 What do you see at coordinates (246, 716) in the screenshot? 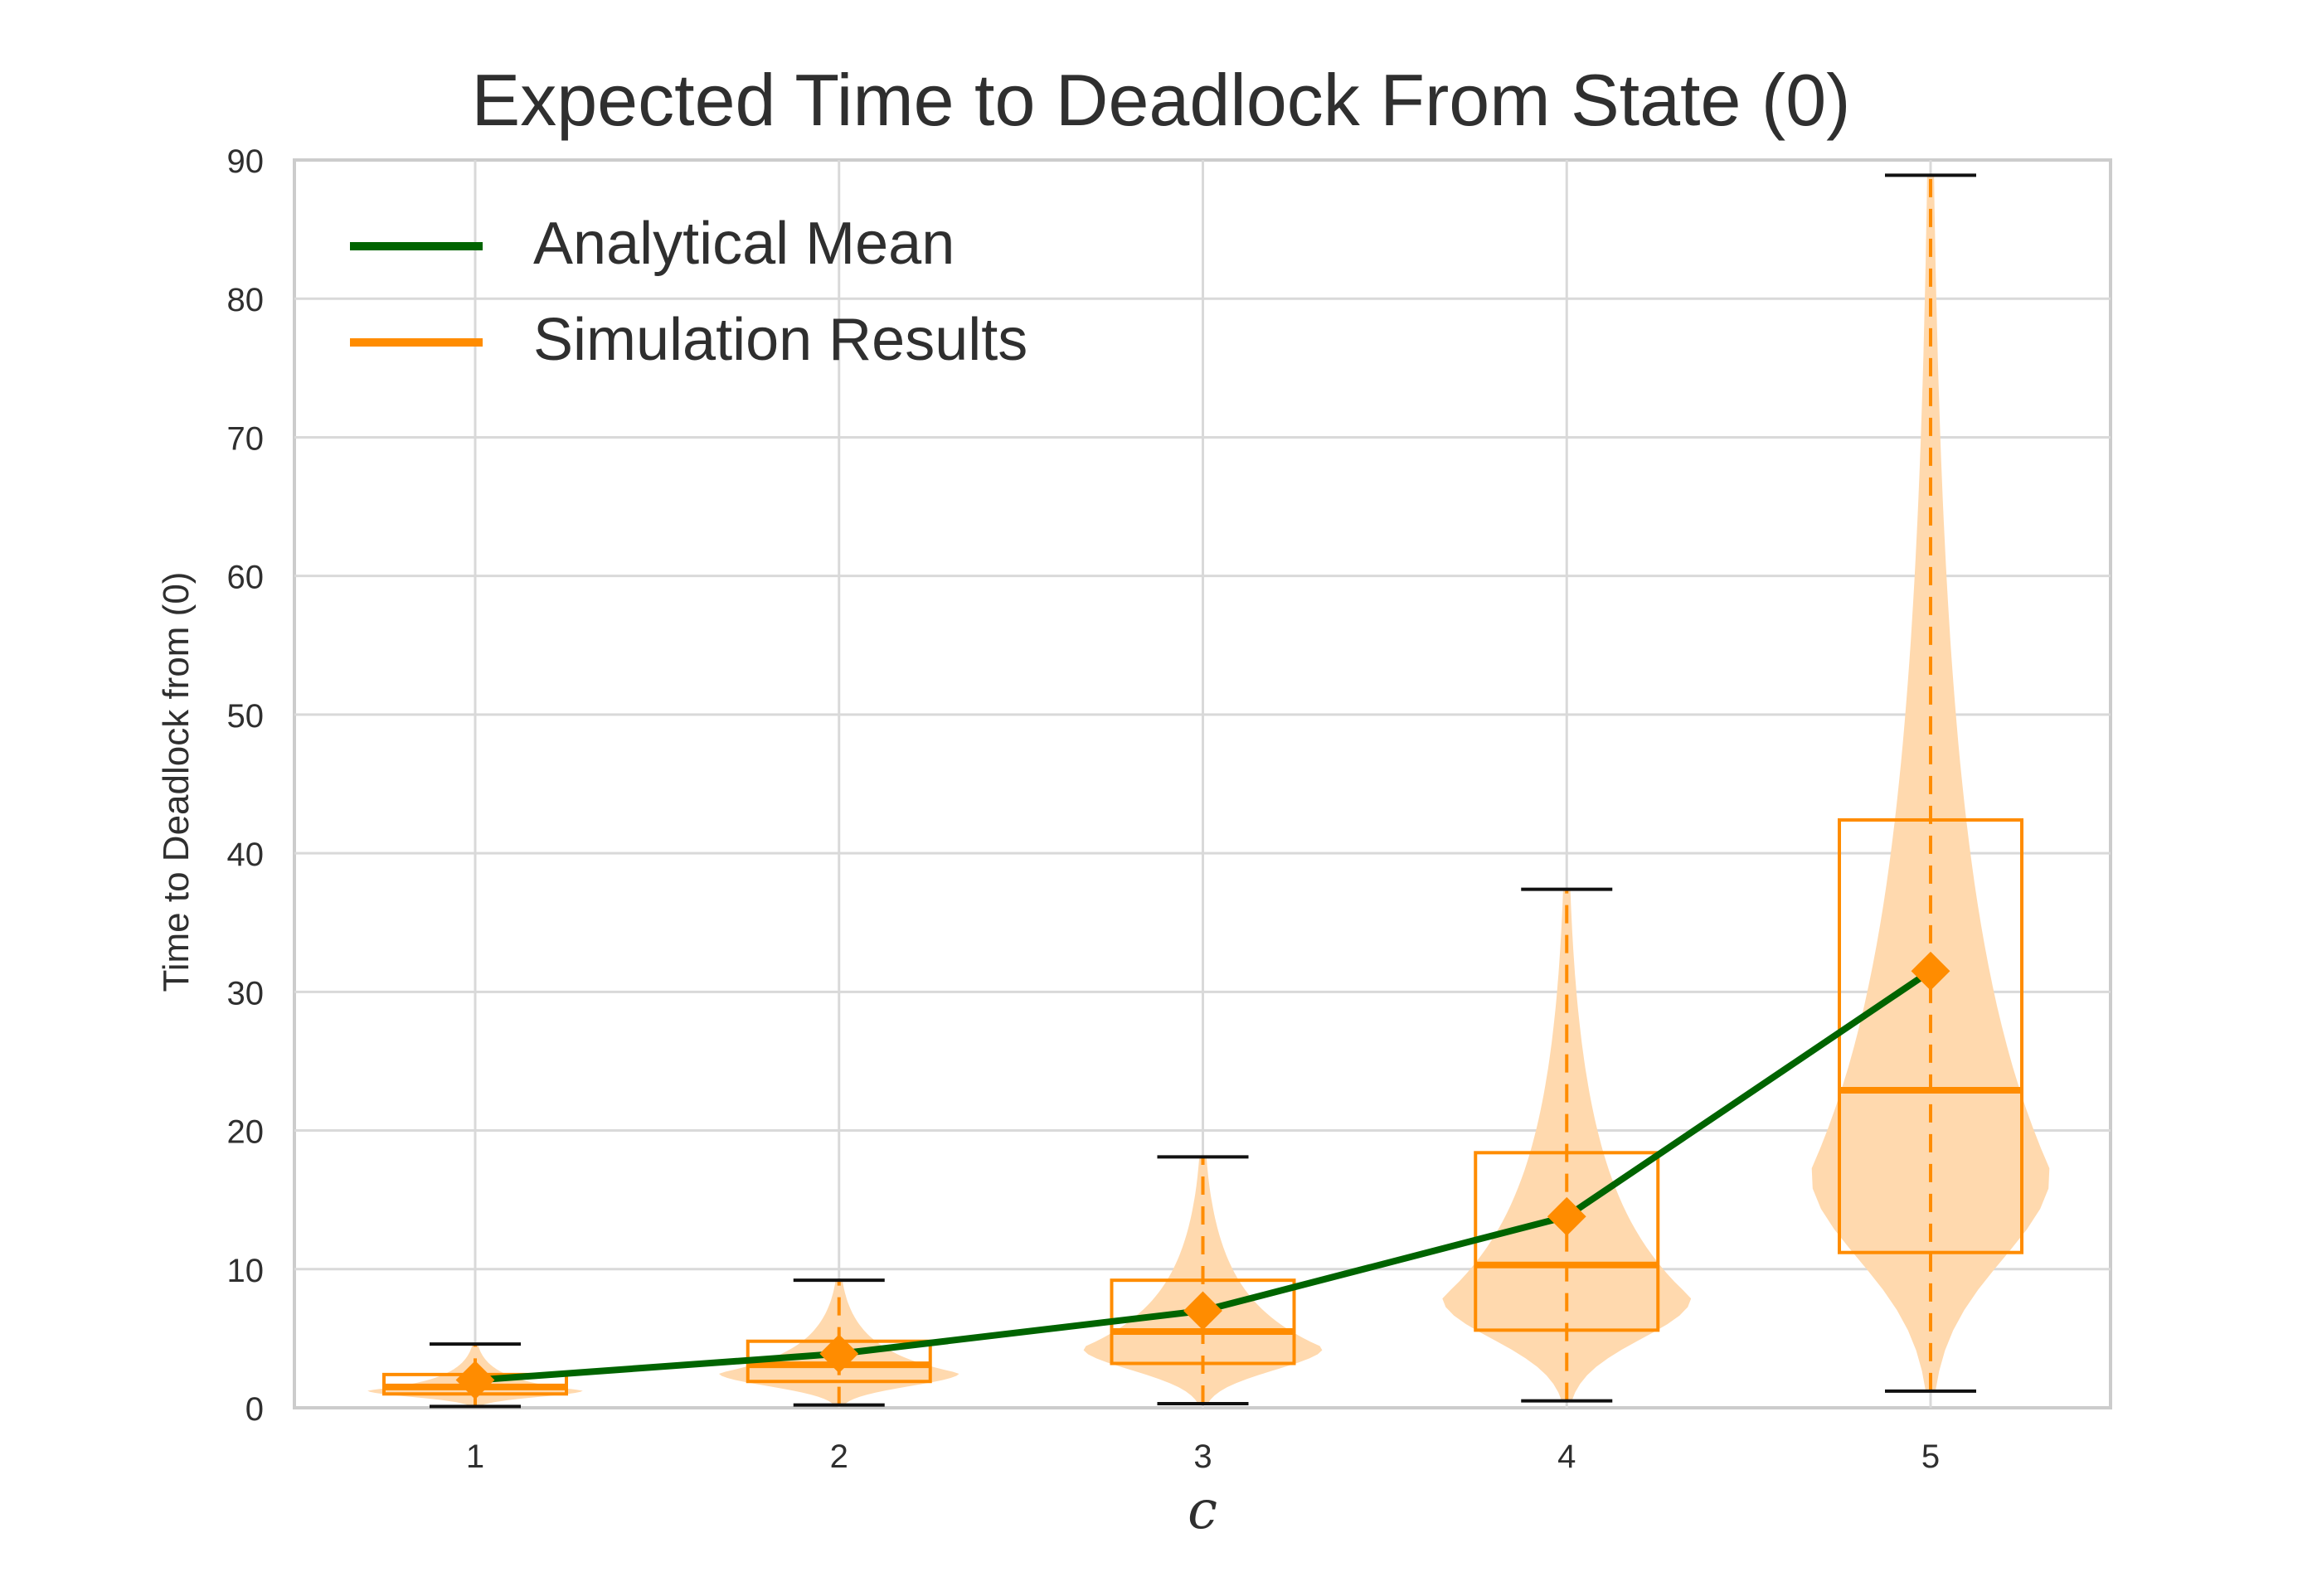
I see `y-tick-label: 50` at bounding box center [246, 716].